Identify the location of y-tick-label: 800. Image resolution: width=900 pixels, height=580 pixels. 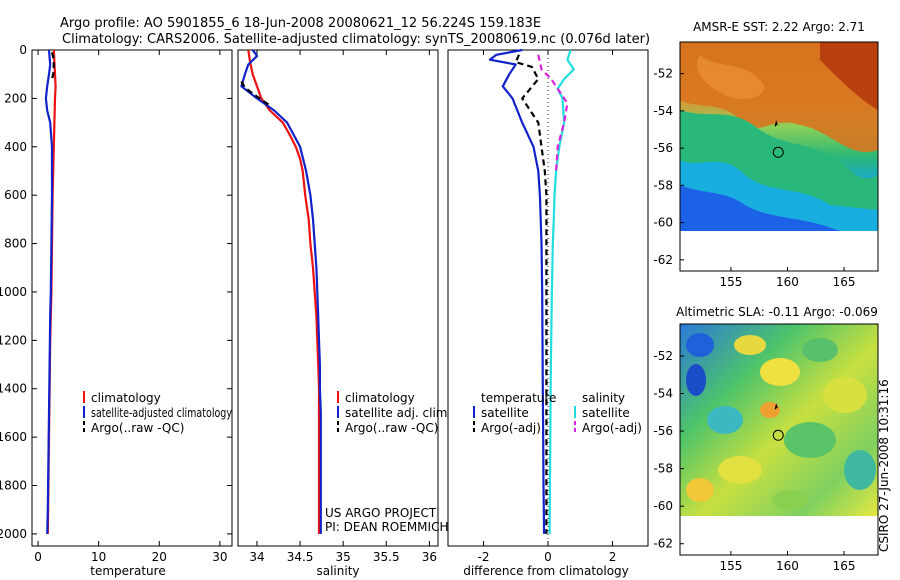
(15, 244).